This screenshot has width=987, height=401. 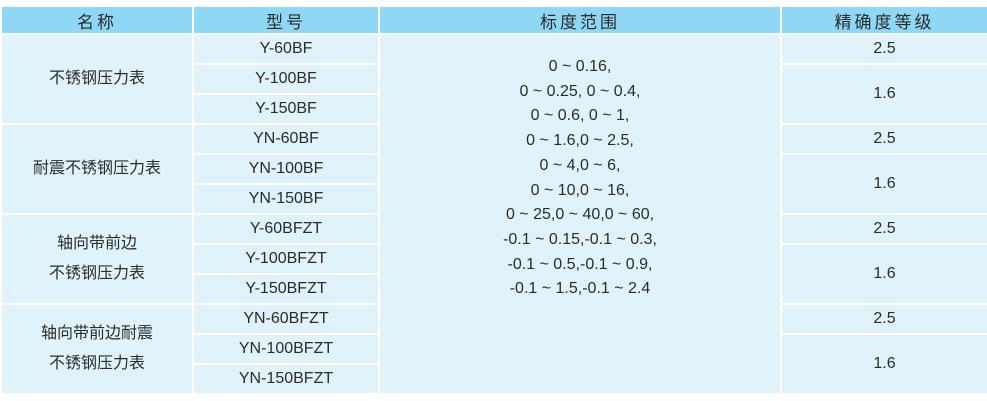 I want to click on model-cell: YN-100BFZT, so click(x=286, y=349).